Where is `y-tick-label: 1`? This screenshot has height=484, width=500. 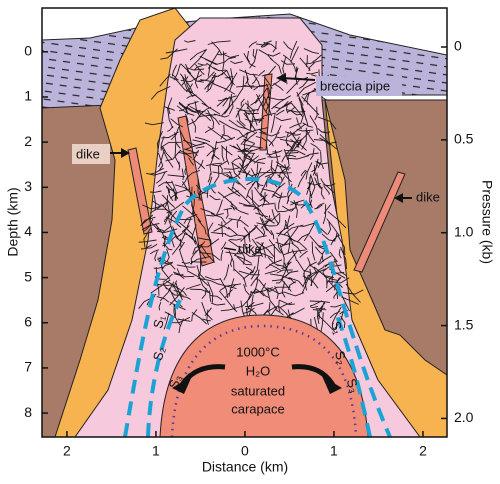
y-tick-label: 1 is located at coordinates (28, 96).